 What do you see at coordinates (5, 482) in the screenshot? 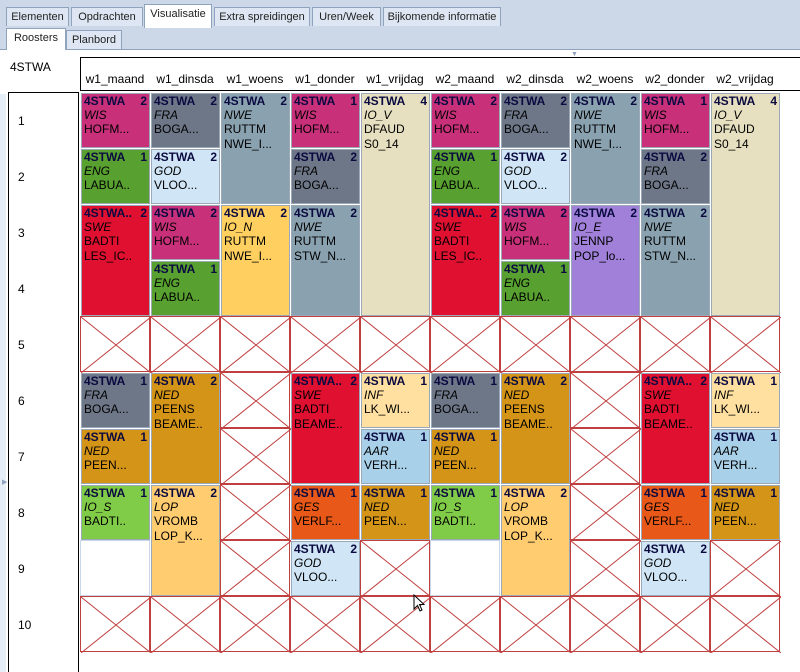
I see `expand-arrow-icon: ▶` at bounding box center [5, 482].